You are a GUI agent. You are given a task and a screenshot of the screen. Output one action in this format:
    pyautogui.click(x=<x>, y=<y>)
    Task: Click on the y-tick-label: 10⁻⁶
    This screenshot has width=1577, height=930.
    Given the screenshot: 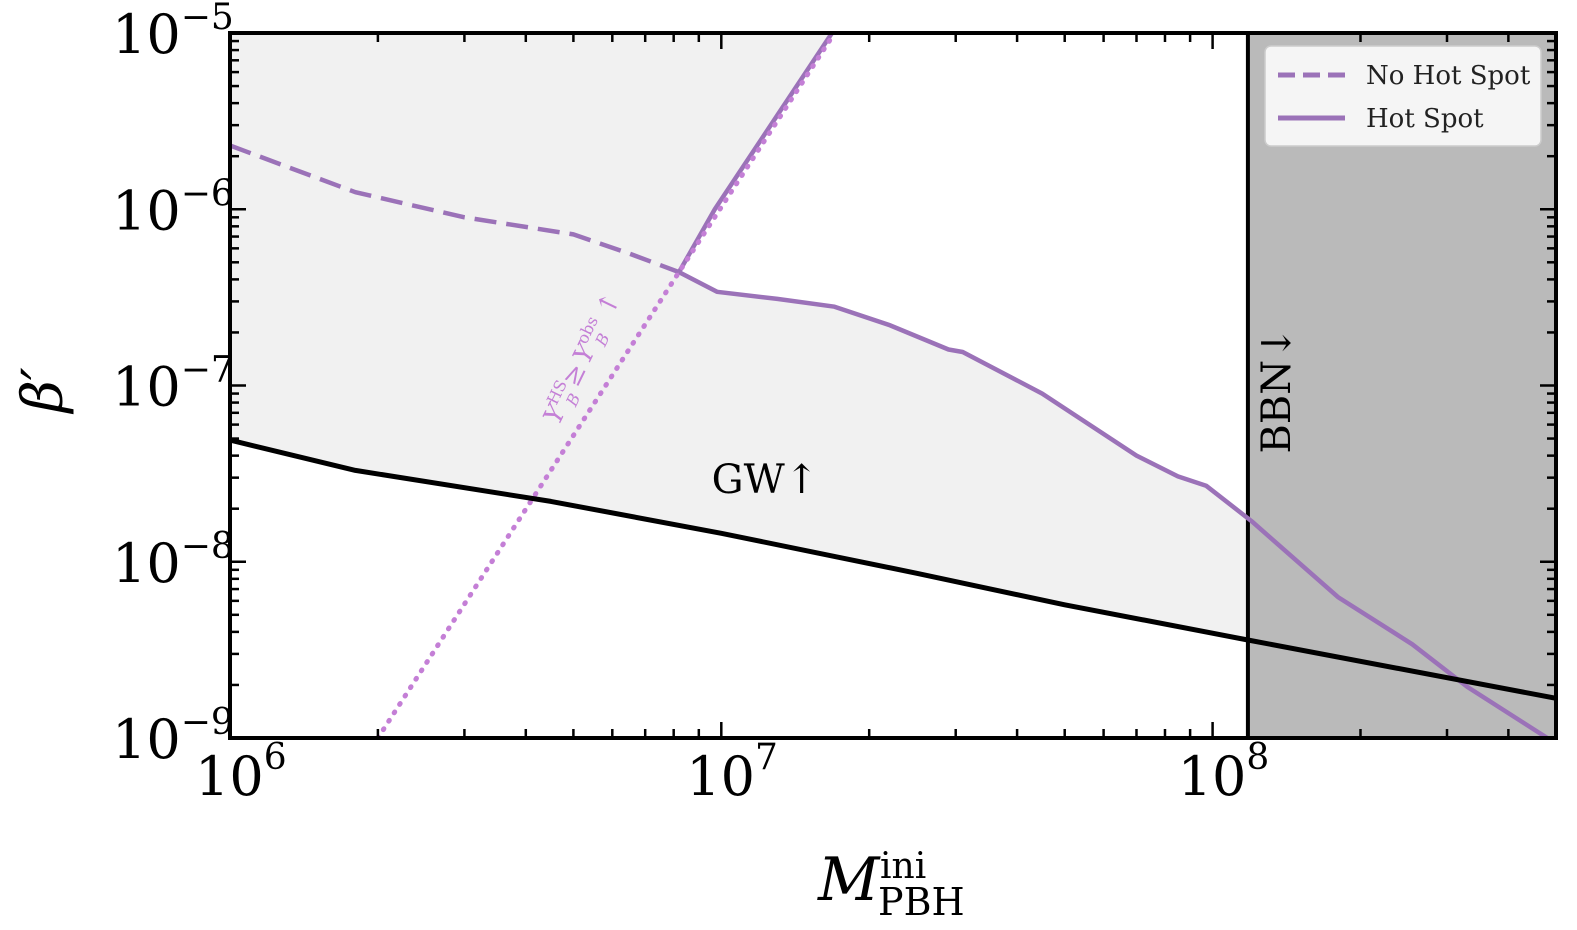 What is the action you would take?
    pyautogui.click(x=173, y=207)
    